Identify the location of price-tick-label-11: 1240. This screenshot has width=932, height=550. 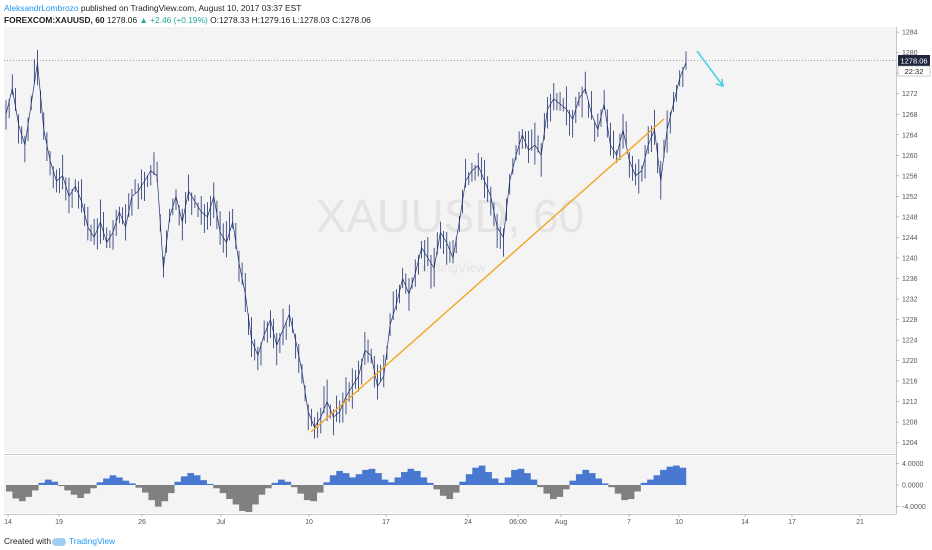
(910, 258).